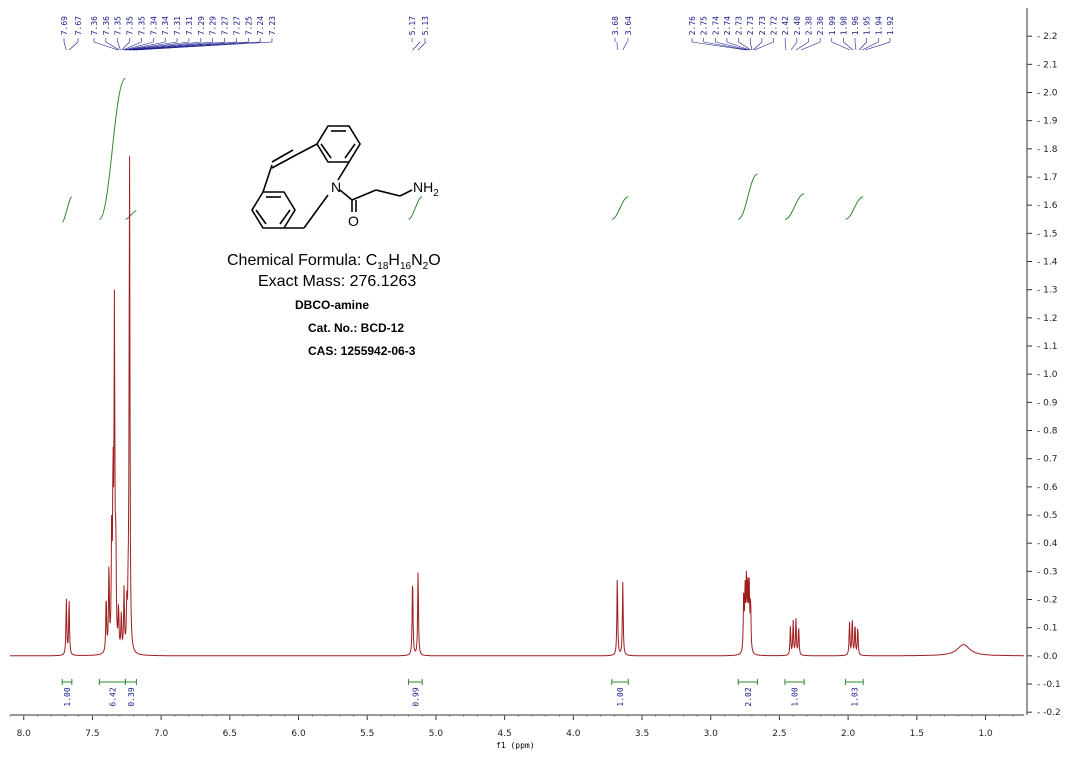  What do you see at coordinates (797, 25) in the screenshot?
I see `peak-label: 2.40` at bounding box center [797, 25].